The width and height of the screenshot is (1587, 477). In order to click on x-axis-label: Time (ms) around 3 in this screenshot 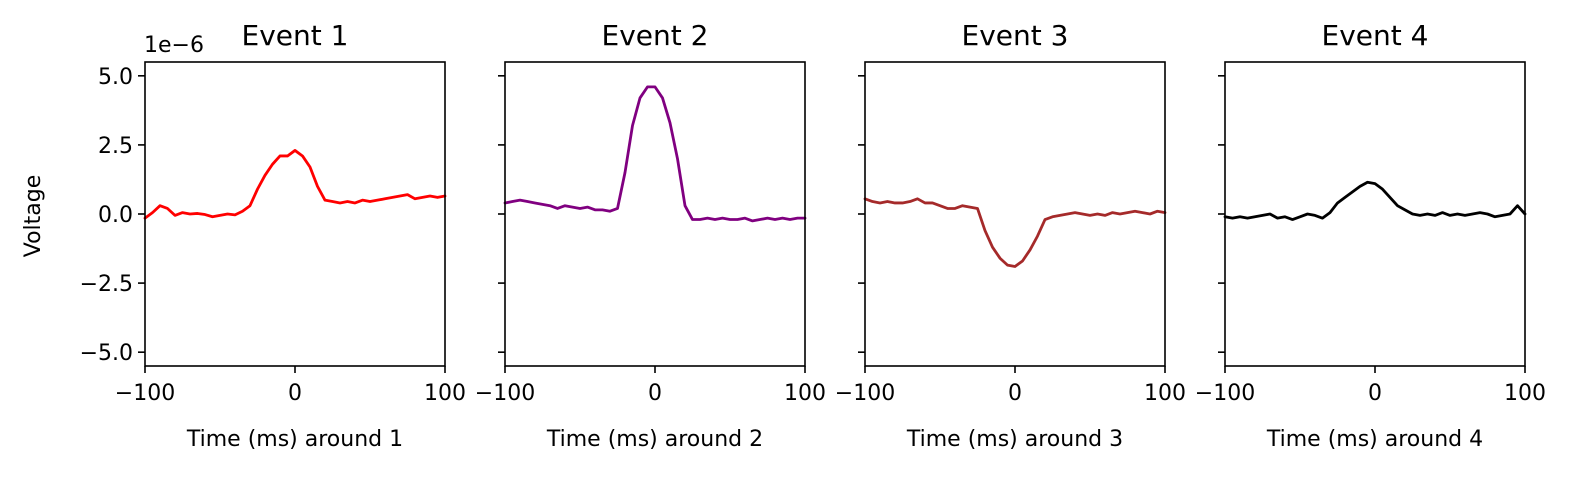, I will do `click(1014, 439)`.